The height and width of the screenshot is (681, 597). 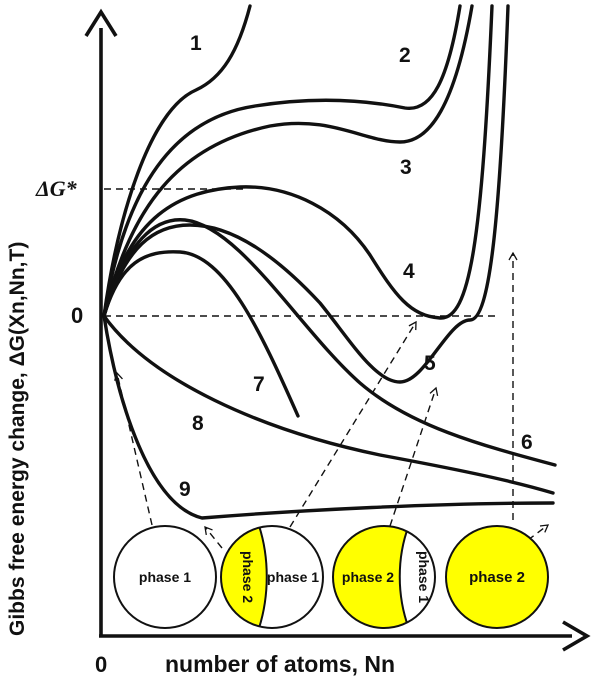 I want to click on arrow-full-phase2-to-right, so click(x=538, y=532).